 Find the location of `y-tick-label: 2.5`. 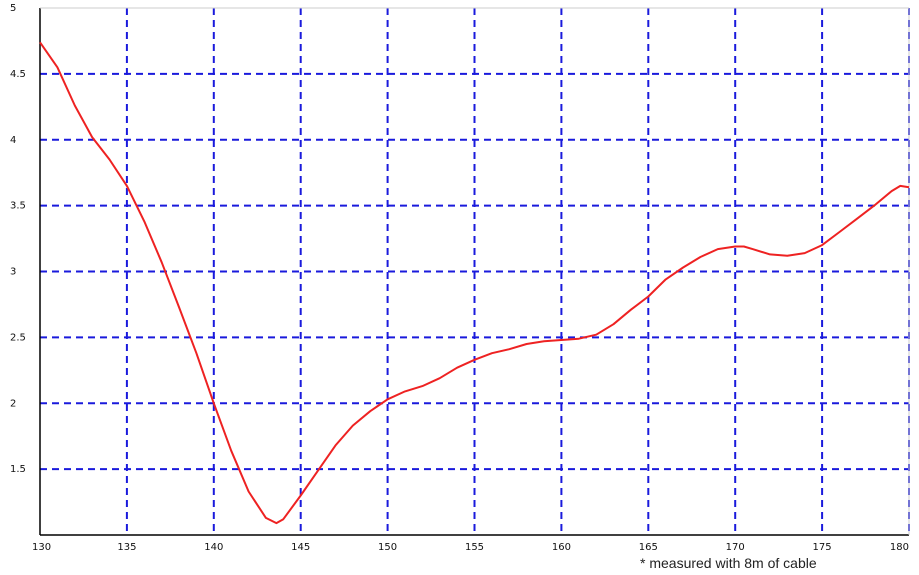

y-tick-label: 2.5 is located at coordinates (18, 337).